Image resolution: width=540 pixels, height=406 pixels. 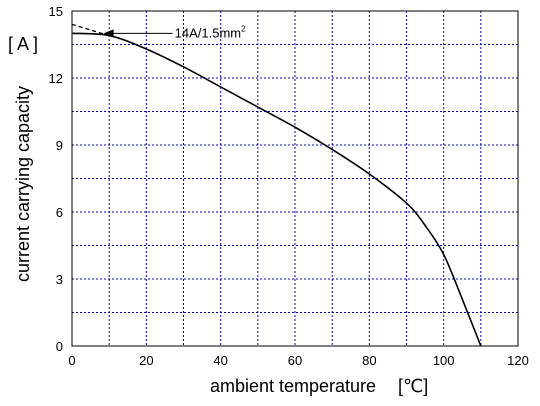 I want to click on y-tick-label: 15, so click(x=56, y=11).